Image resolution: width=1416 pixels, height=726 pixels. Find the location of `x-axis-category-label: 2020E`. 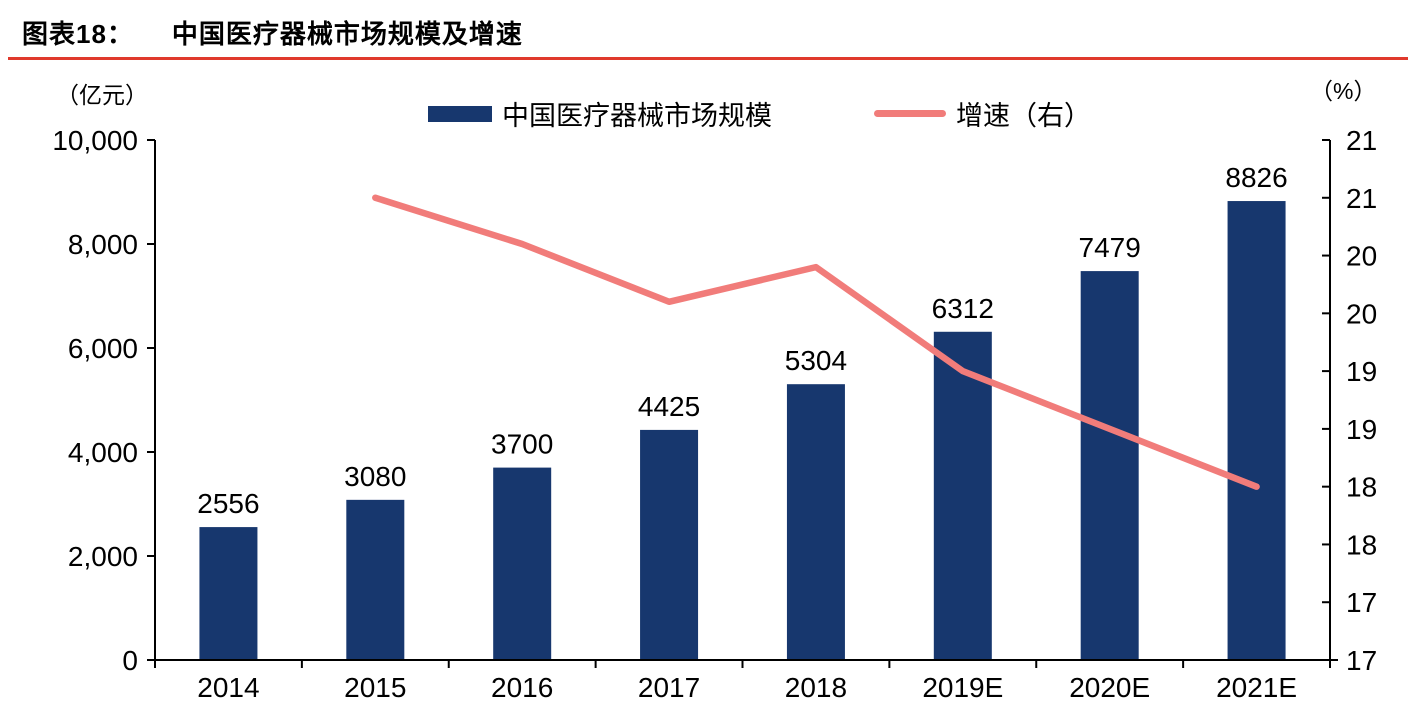

x-axis-category-label: 2020E is located at coordinates (1109, 687).